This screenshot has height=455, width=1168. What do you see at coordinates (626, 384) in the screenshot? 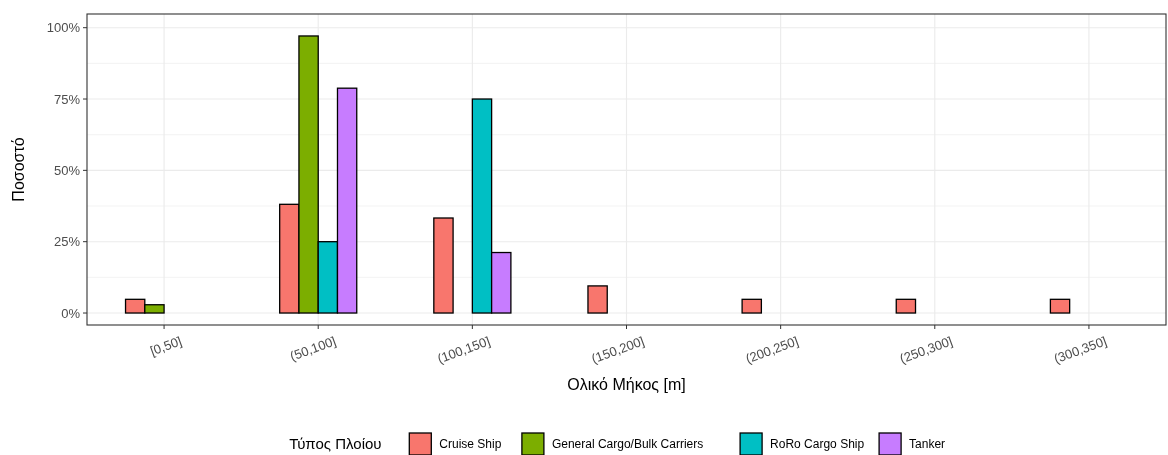
I see `x-axis-title: Ολικό Μήκος [m]` at bounding box center [626, 384].